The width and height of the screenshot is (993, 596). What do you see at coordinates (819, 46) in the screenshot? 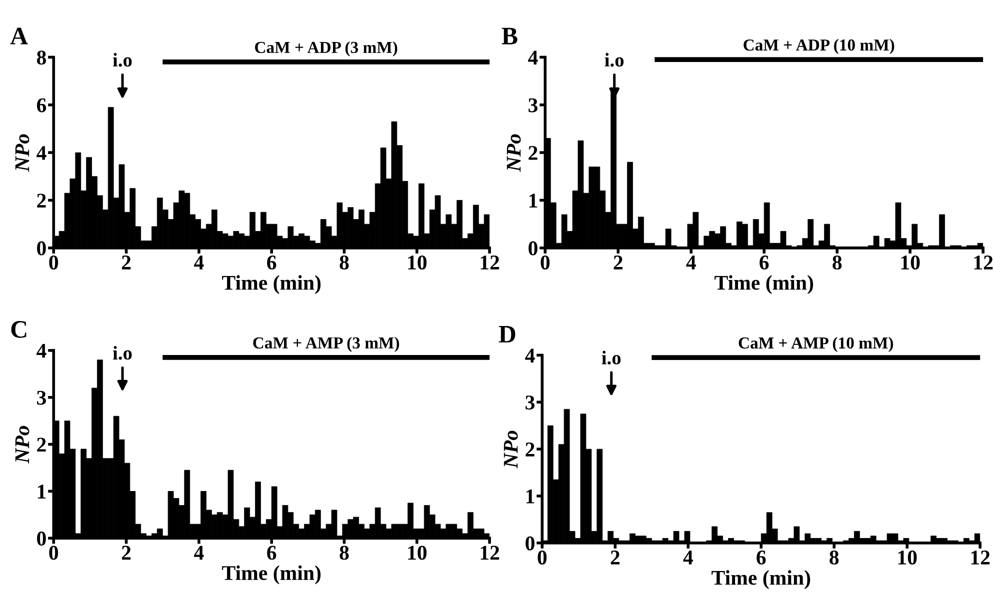
I see `series-label: CaM + ADP (10 mM)` at bounding box center [819, 46].